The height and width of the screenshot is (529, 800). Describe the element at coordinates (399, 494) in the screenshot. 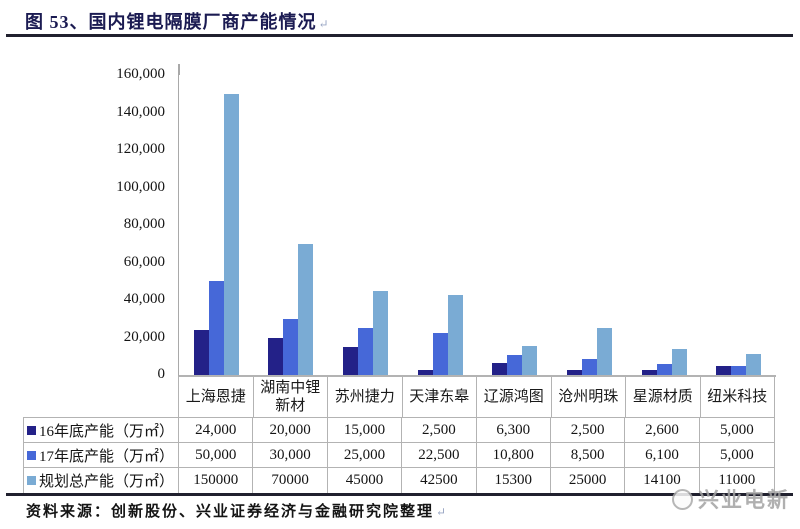

I see `bottom-rule` at that location.